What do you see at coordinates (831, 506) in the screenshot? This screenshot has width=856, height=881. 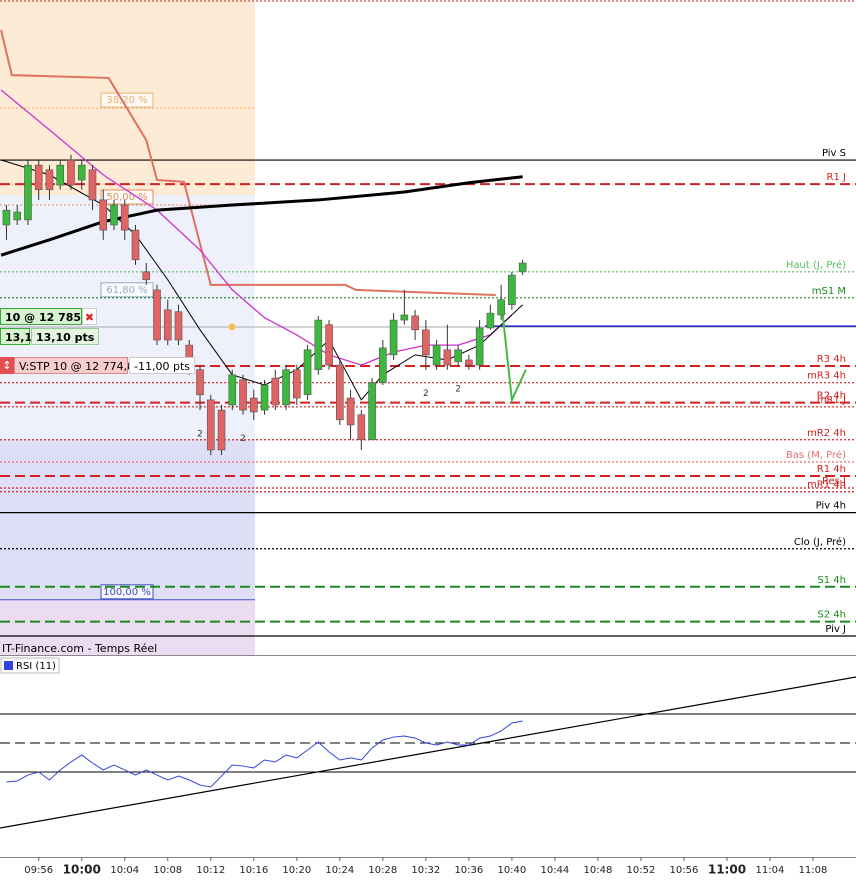 I see `level-label: Piv 4h` at bounding box center [831, 506].